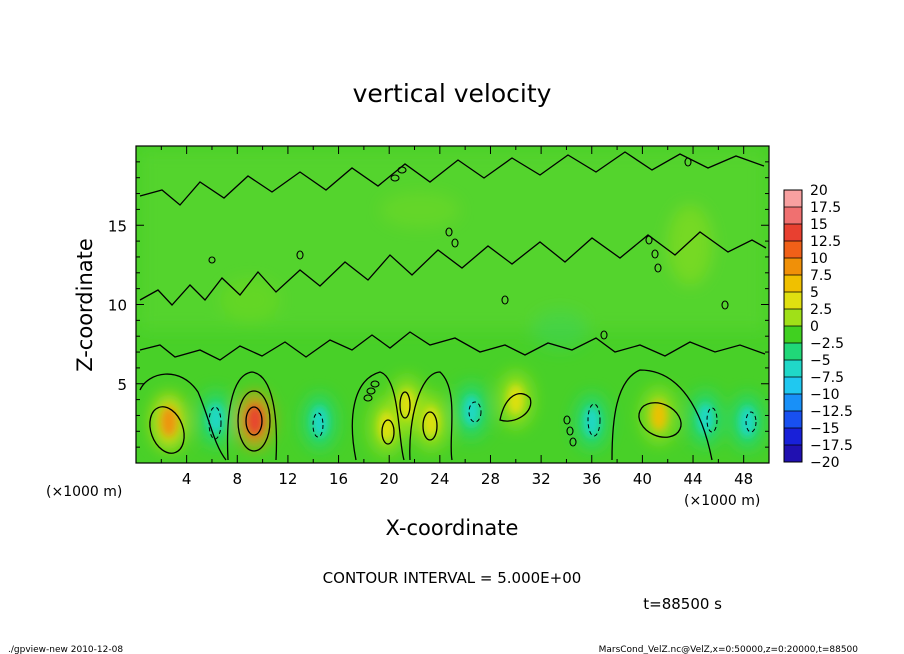 This screenshot has height=654, width=904. What do you see at coordinates (490, 479) in the screenshot?
I see `x-tick-label: 28` at bounding box center [490, 479].